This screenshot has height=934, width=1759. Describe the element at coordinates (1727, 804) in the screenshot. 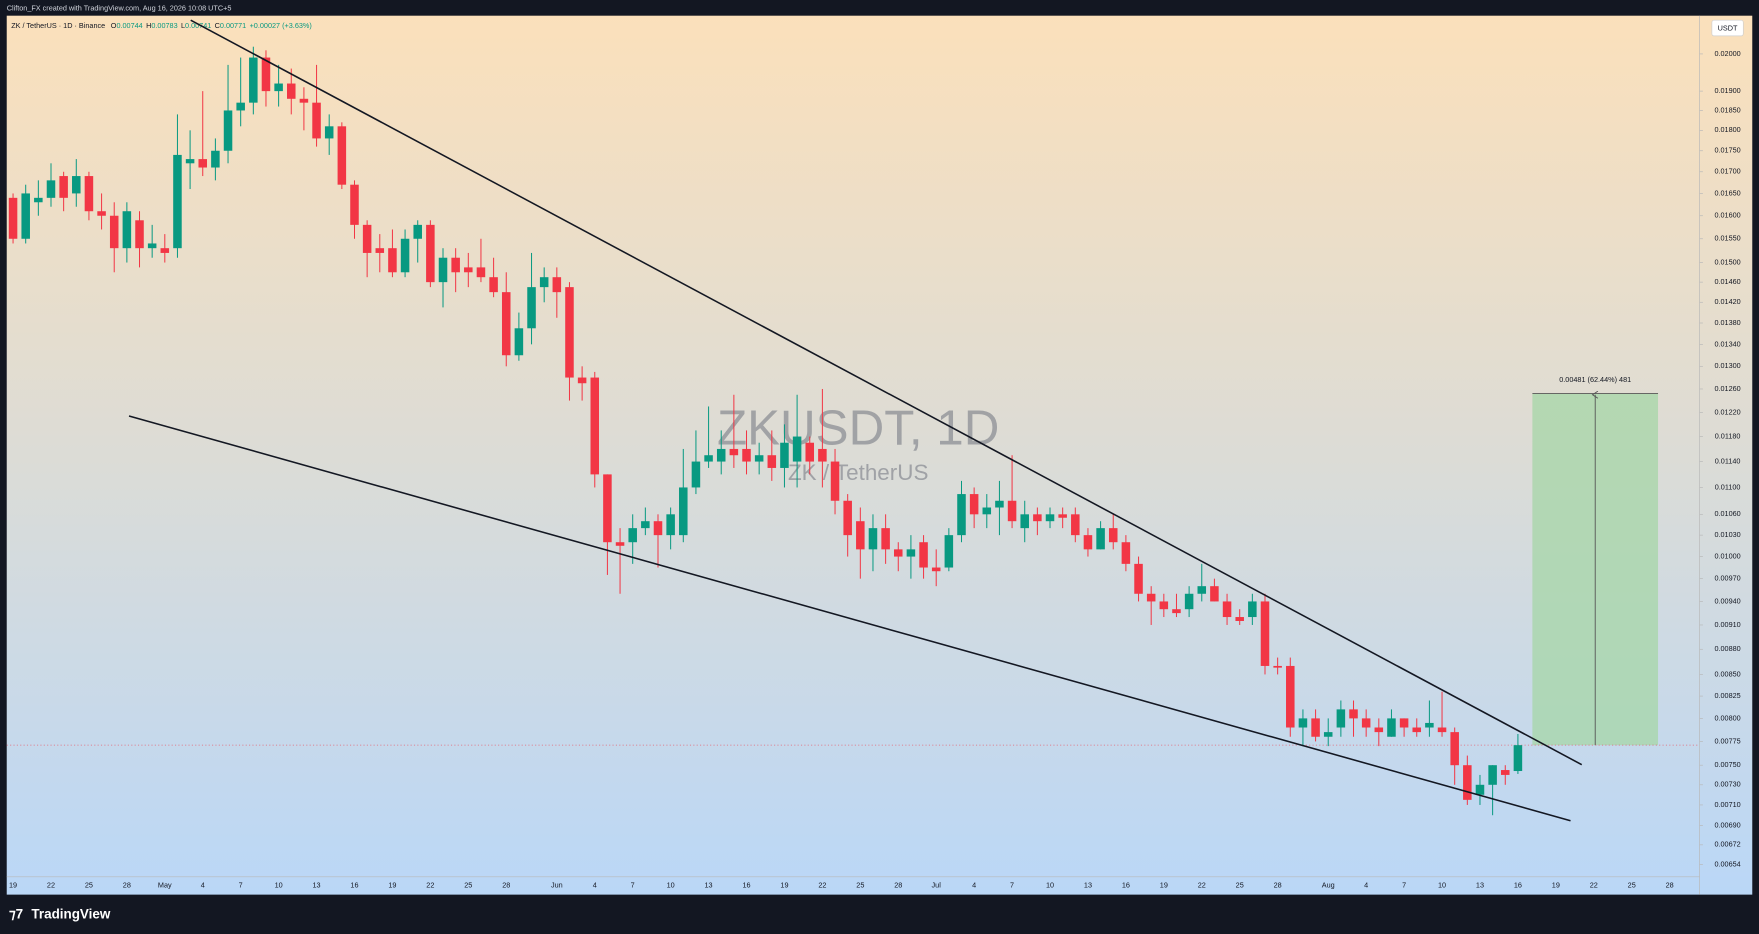

I see `y-tick-label: 0.00710` at that location.